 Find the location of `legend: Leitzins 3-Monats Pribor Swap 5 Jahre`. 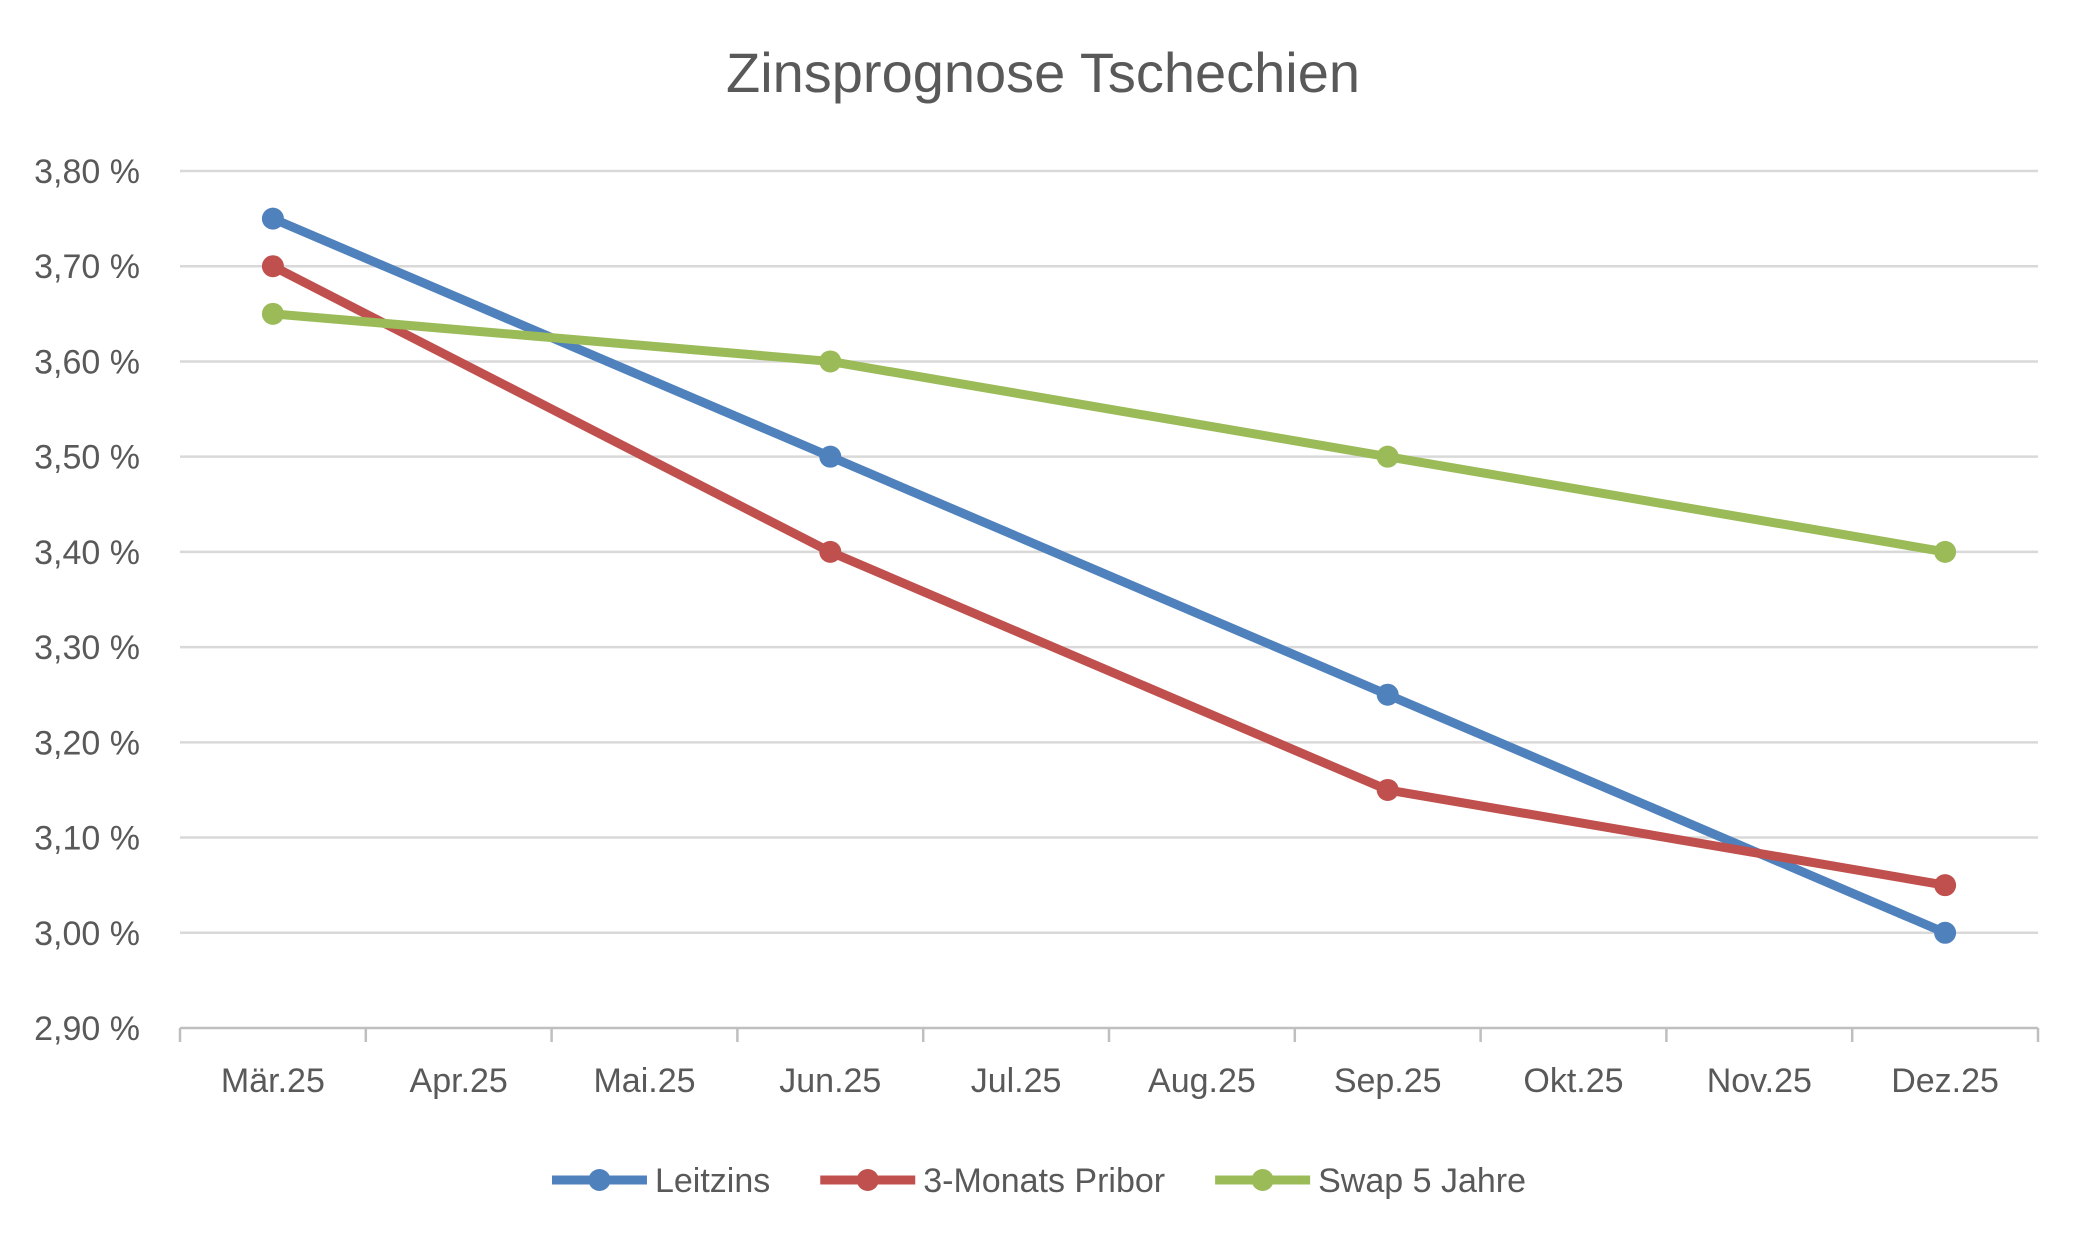

legend: Leitzins 3-Monats Pribor Swap 5 Jahre is located at coordinates (1038, 1181).